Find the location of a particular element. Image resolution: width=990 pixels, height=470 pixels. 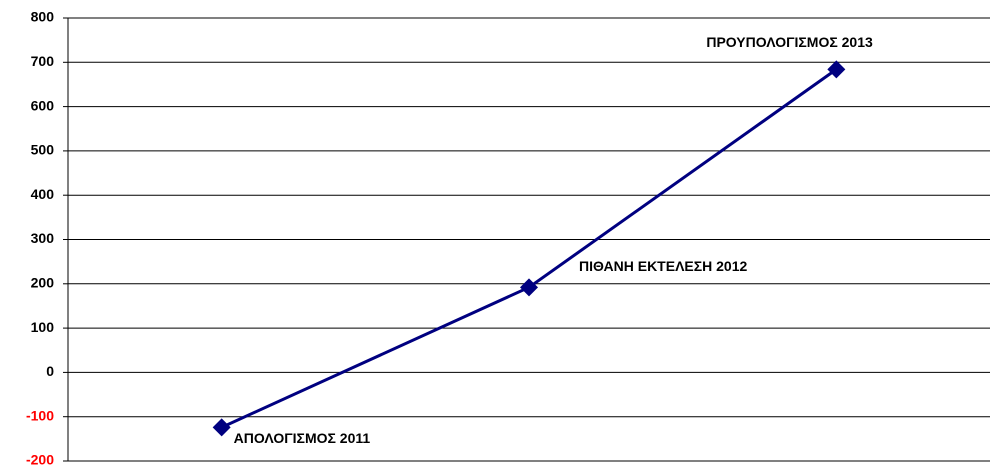

point-label: ΠΡΟΥΠΟΛΟΓΙΣΜΟΣ 2013 is located at coordinates (789, 42).